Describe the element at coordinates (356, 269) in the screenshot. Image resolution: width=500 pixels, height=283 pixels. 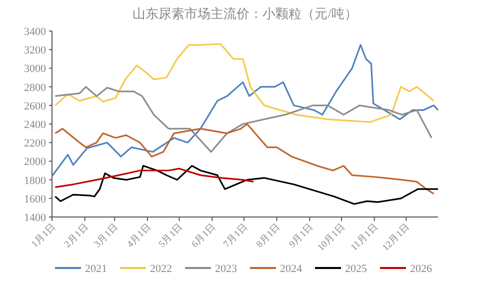
I see `legend-label: 2025` at that location.